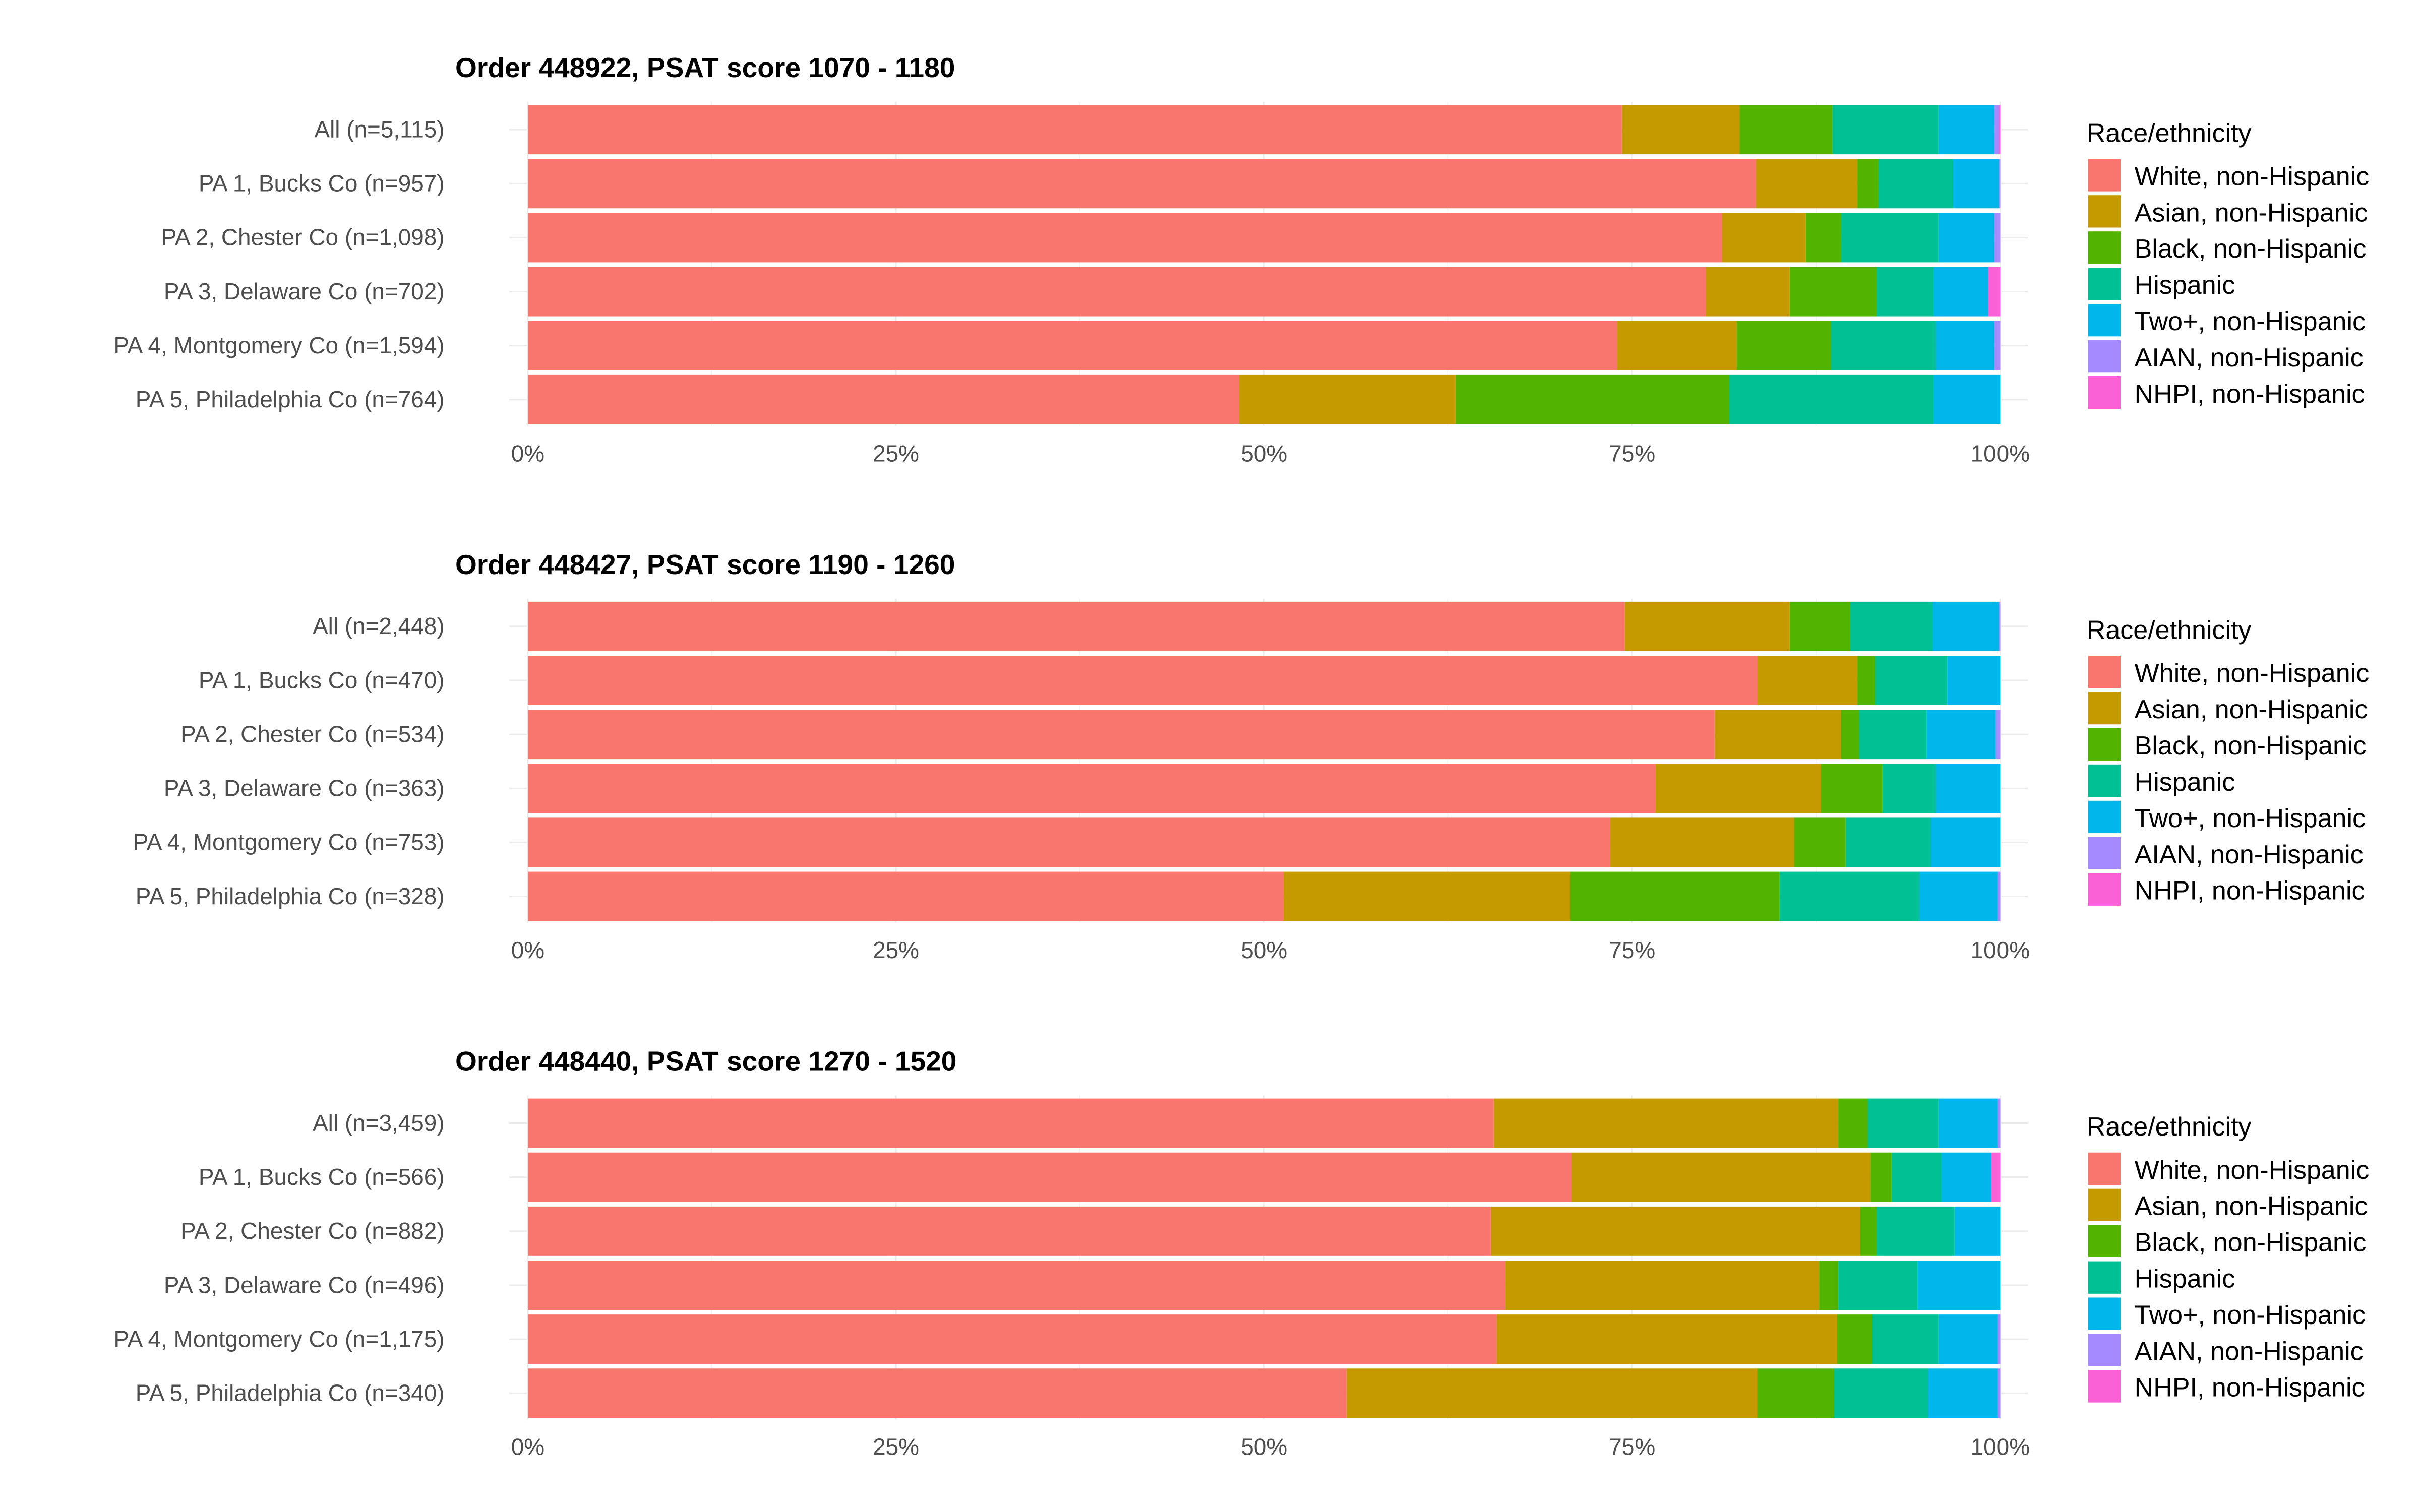 The width and height of the screenshot is (2420, 1512). What do you see at coordinates (304, 788) in the screenshot?
I see `y-tick-label: PA 3, Delaware Co (n=363)` at bounding box center [304, 788].